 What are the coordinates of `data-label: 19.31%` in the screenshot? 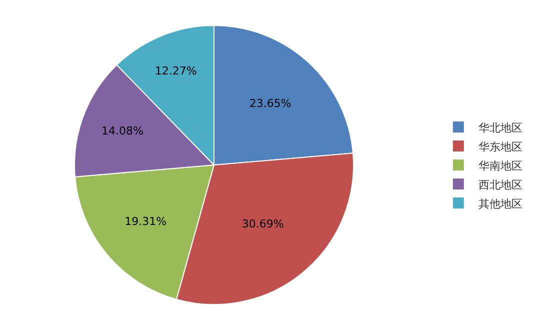 It's located at (145, 221).